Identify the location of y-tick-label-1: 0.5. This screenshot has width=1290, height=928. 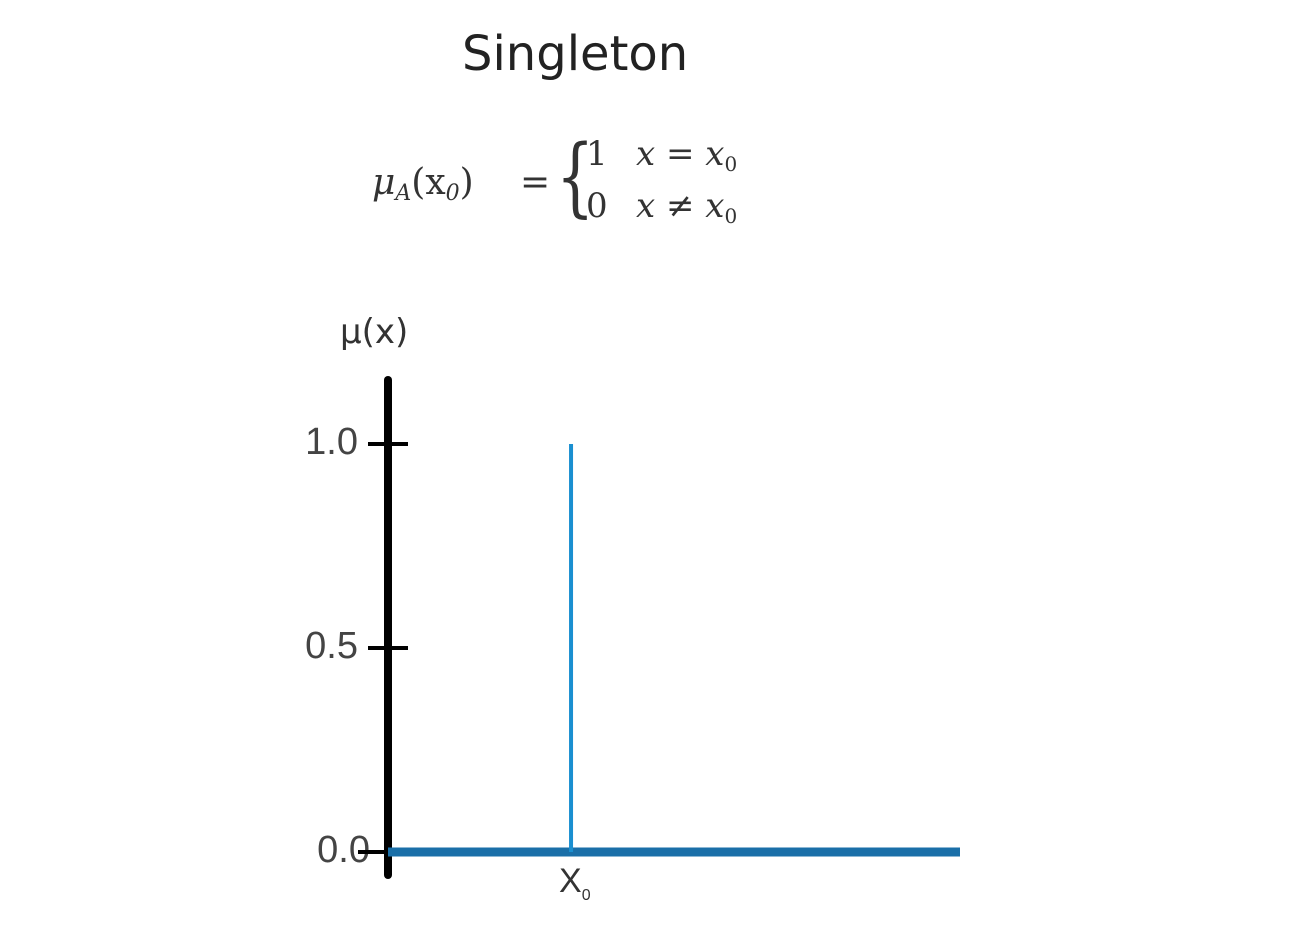
(331, 646).